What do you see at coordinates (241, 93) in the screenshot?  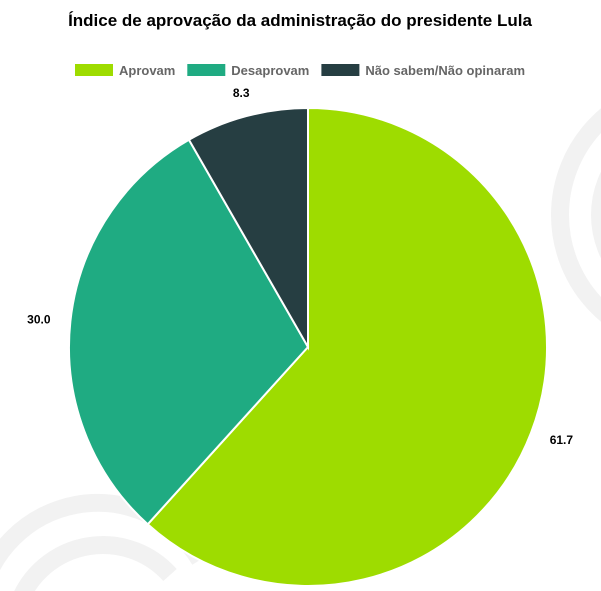 I see `data-label-n-o-sabem-n-o-opinaram: 8.3` at bounding box center [241, 93].